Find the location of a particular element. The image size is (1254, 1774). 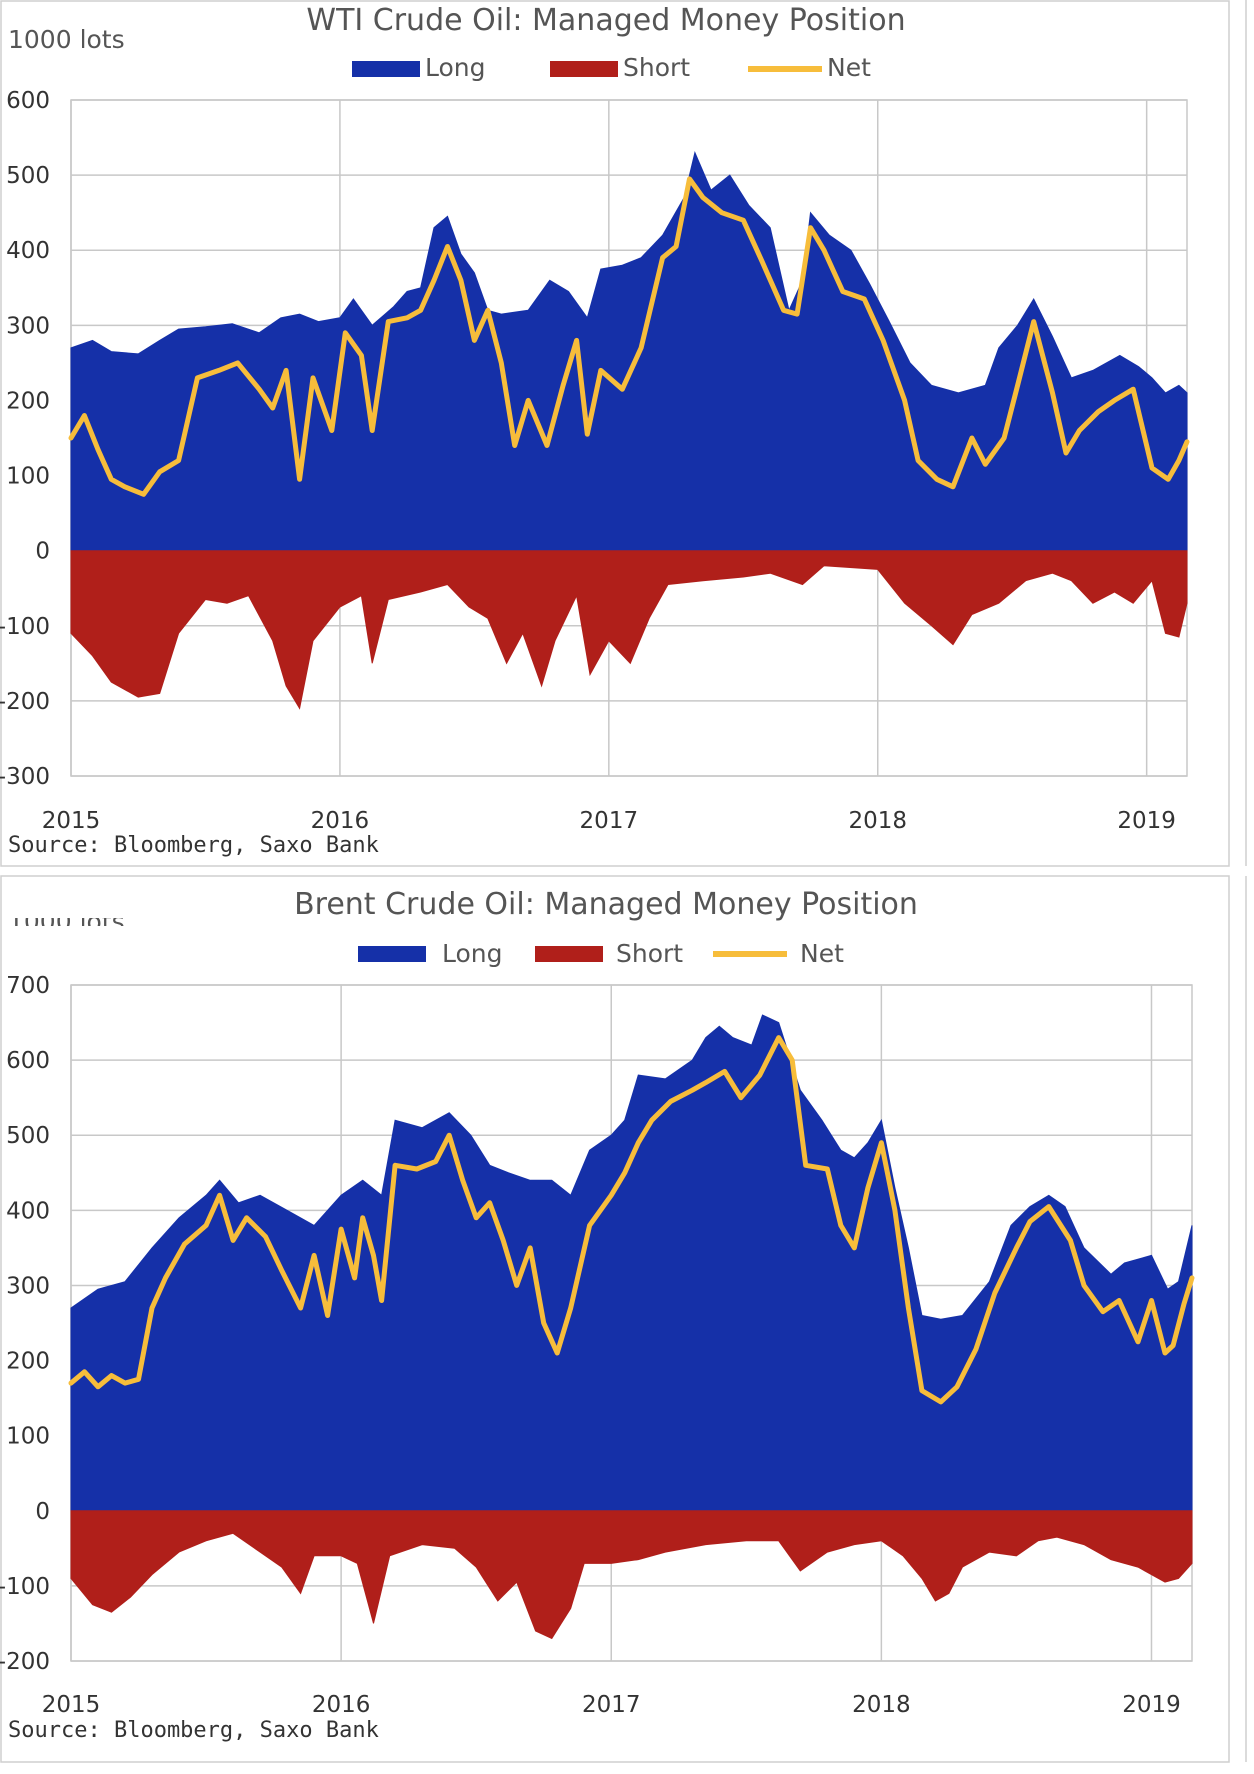

brent-legend: Long Short Net is located at coordinates (601, 953).